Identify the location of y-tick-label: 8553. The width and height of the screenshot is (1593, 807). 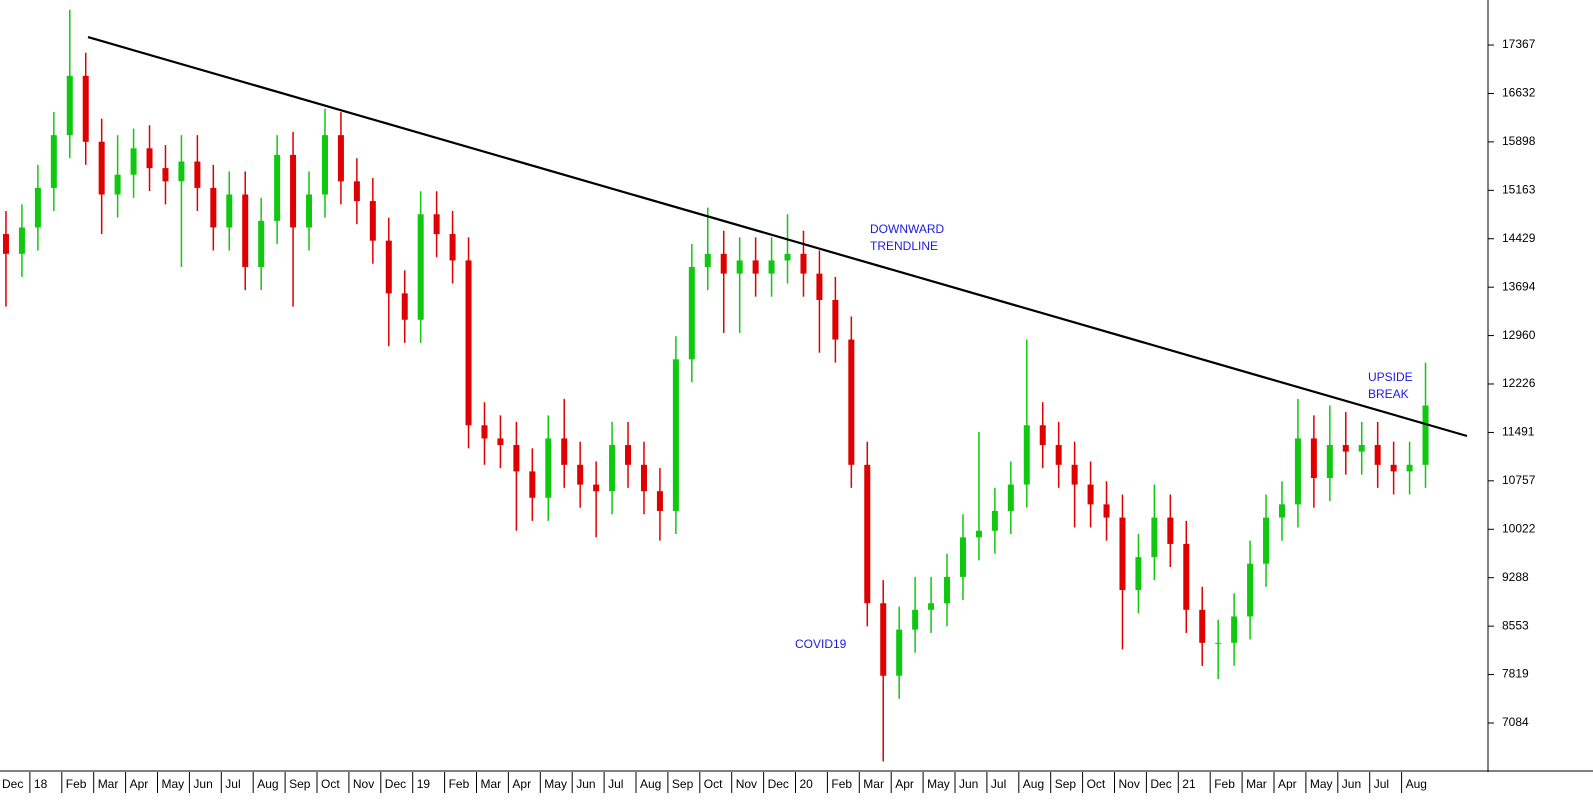
(1515, 625).